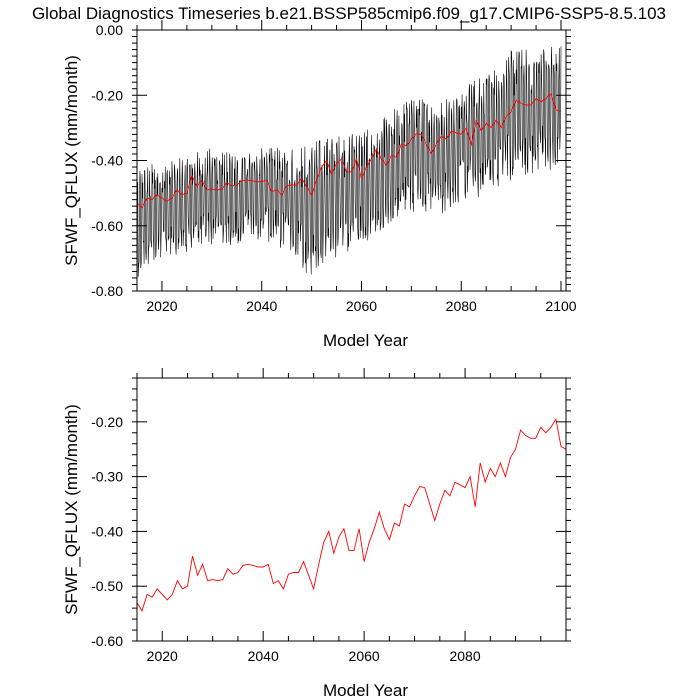 This screenshot has width=700, height=700. I want to click on y-tick-label: -0.50, so click(107, 586).